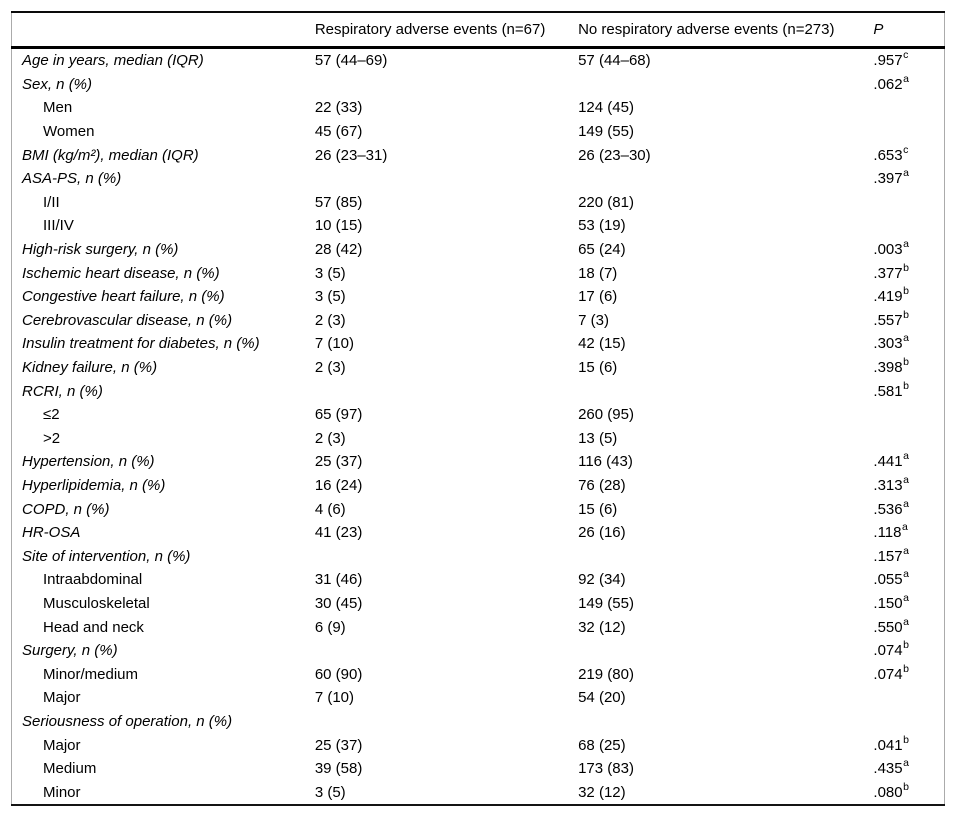 The width and height of the screenshot is (960, 816). What do you see at coordinates (478, 651) in the screenshot?
I see `table-row: Surgery, n (%) .074b` at bounding box center [478, 651].